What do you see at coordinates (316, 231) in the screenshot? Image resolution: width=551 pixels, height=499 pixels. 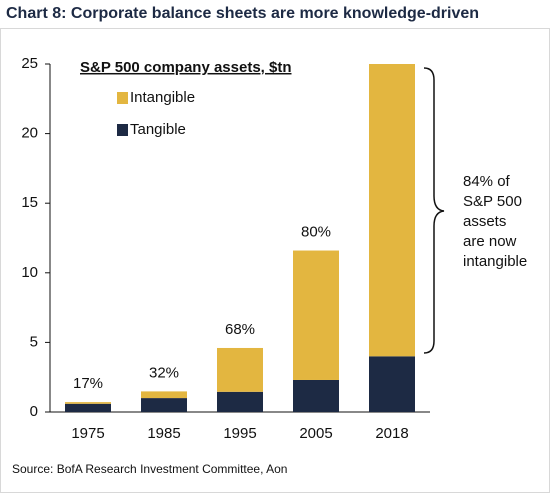 I see `share-label: 80%` at bounding box center [316, 231].